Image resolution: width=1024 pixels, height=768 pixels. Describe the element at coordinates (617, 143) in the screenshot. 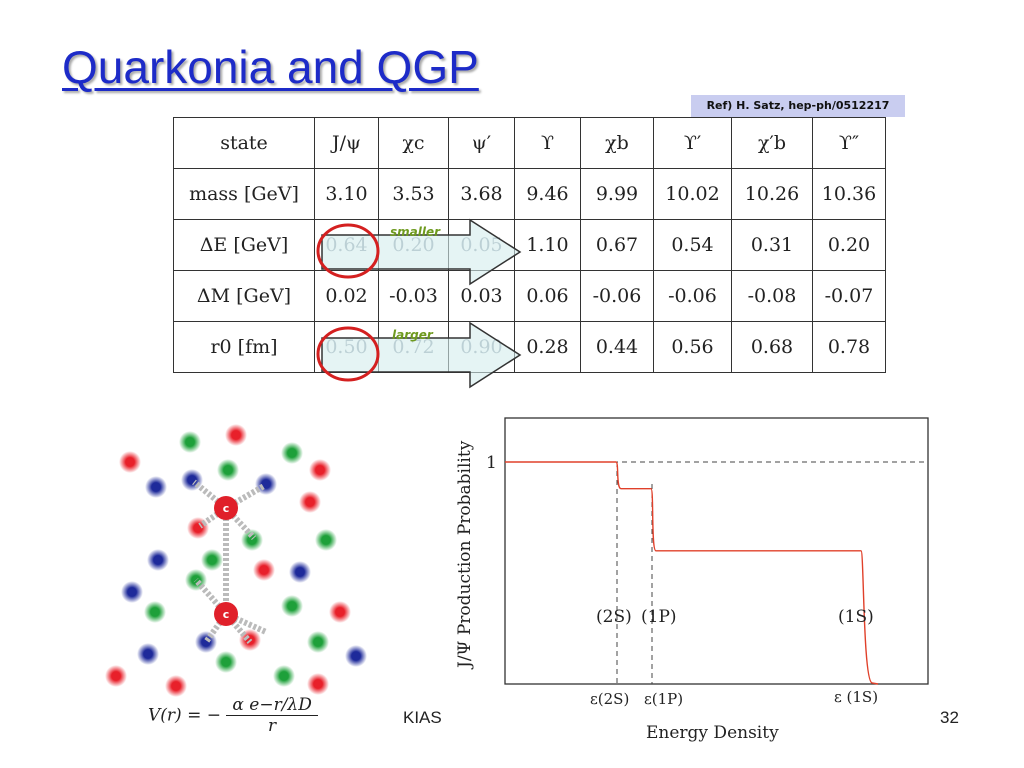

I see `header-cell: χb` at that location.